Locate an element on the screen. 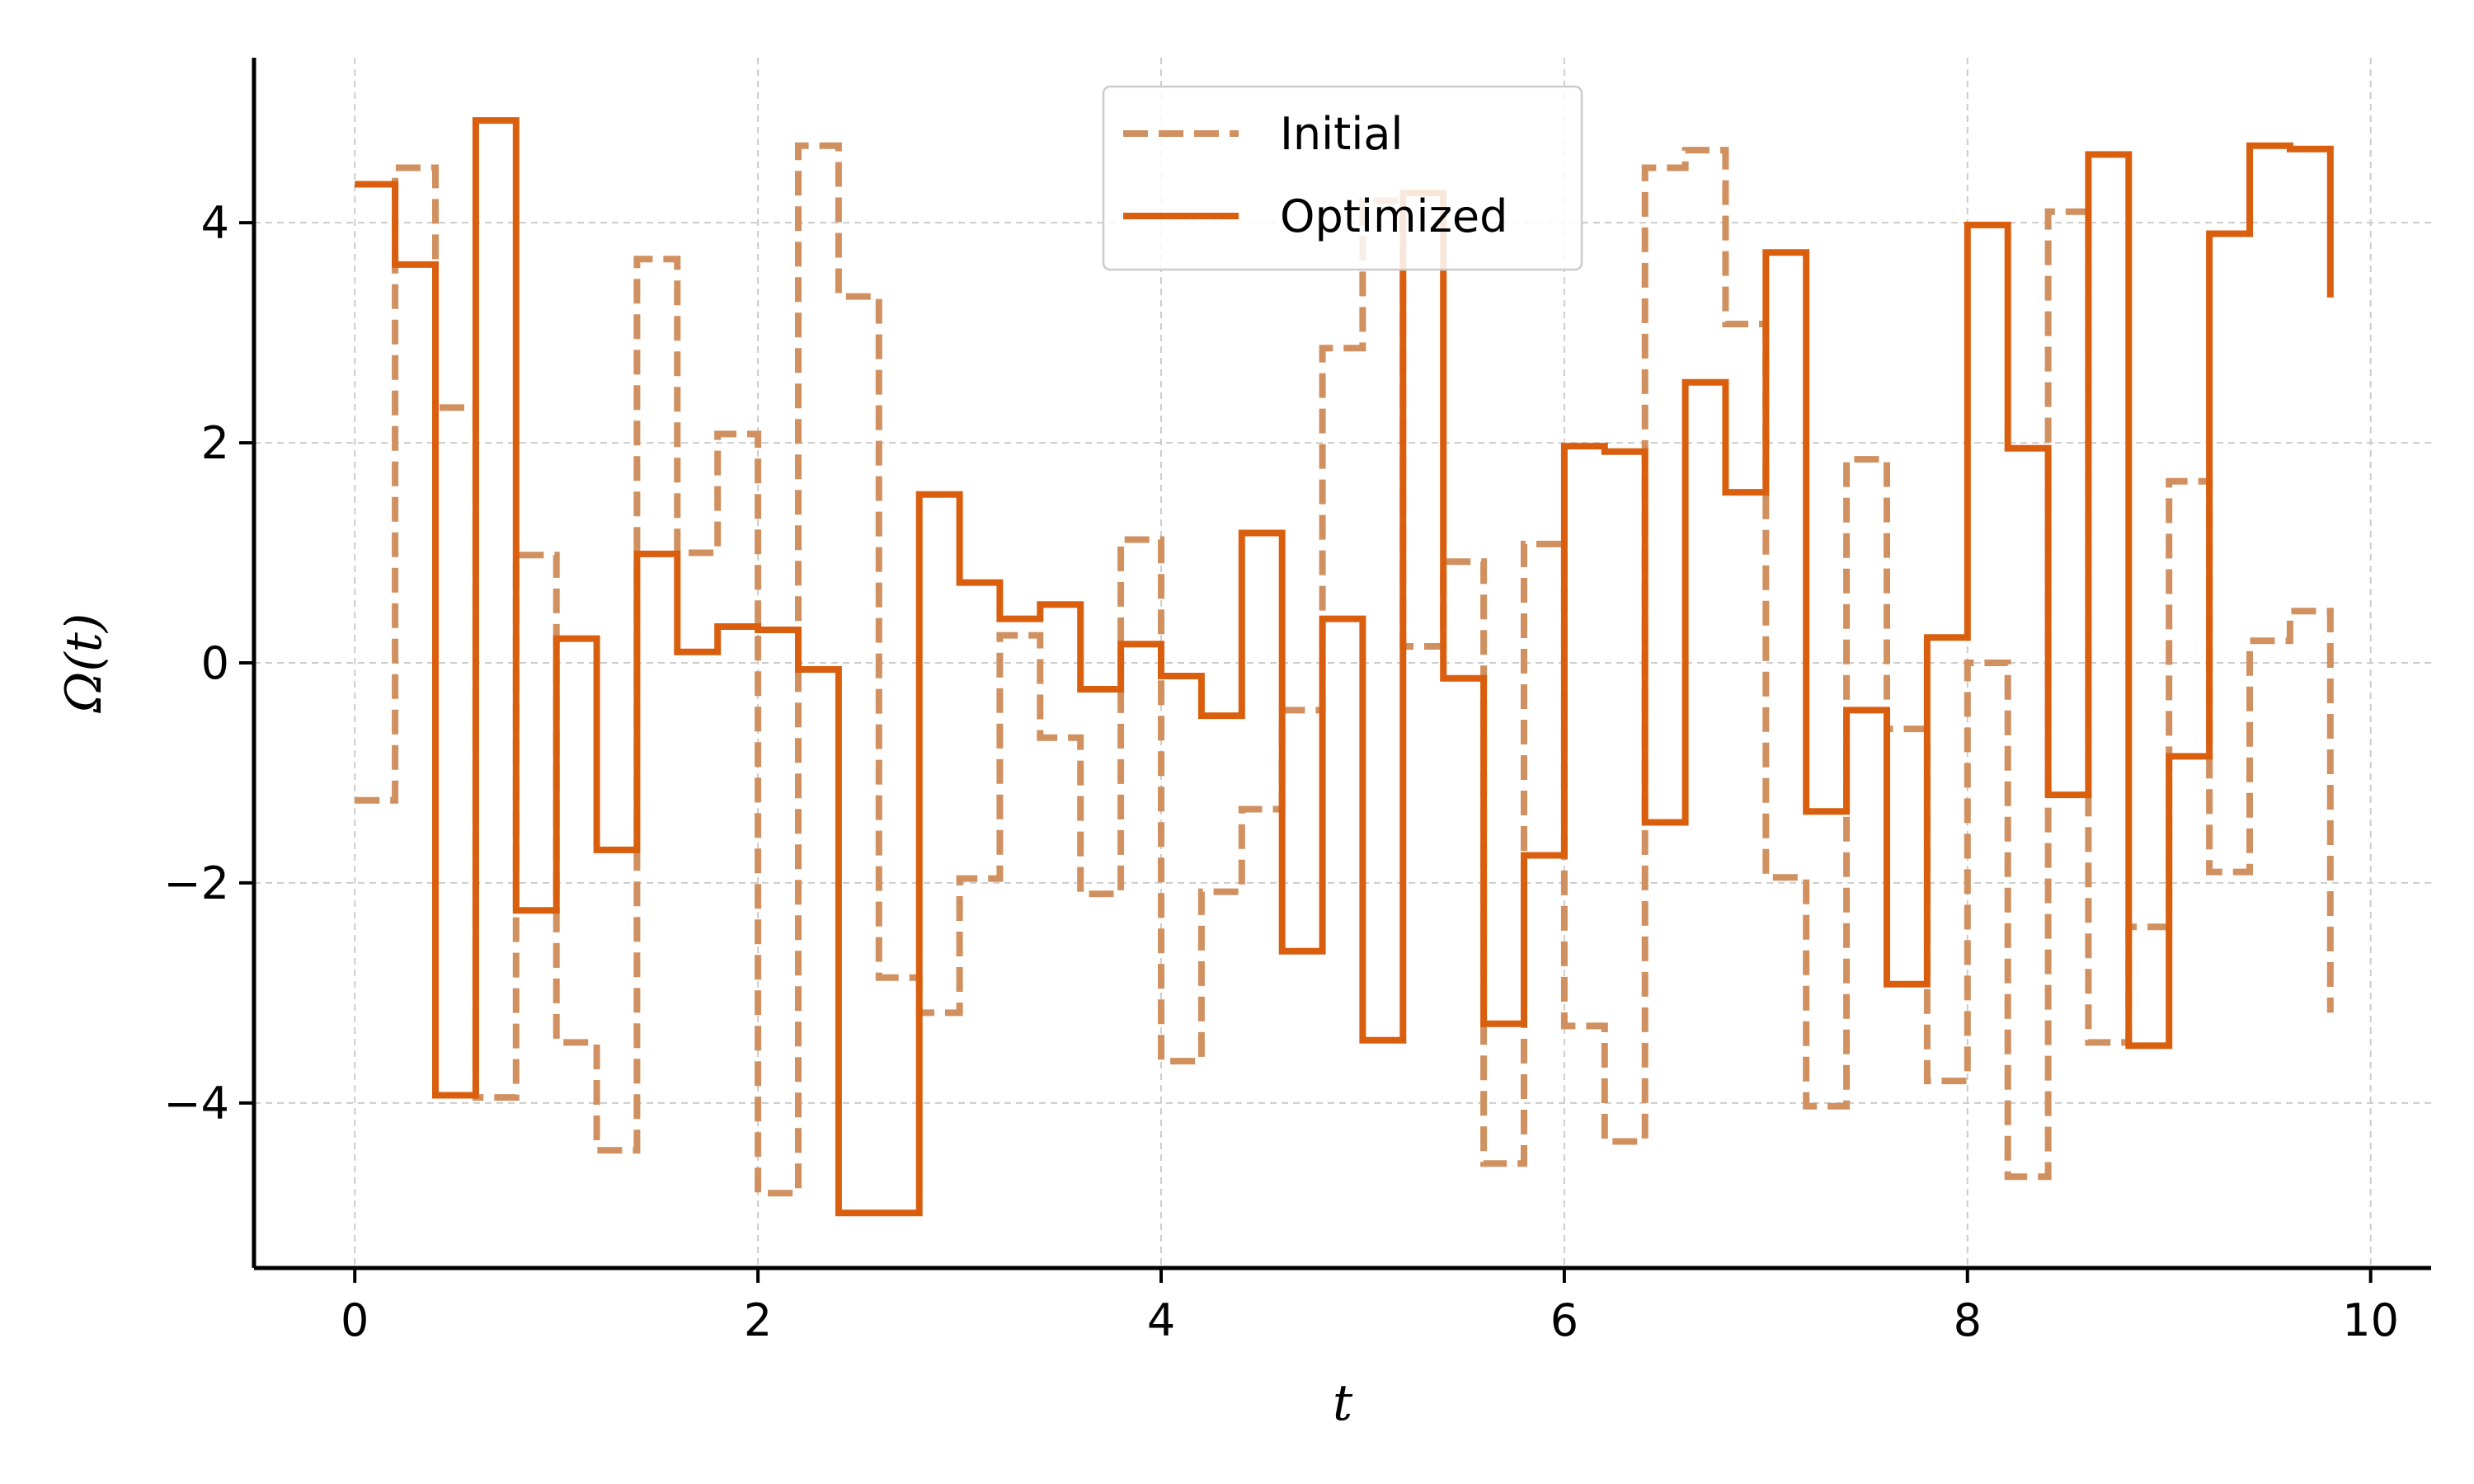 This screenshot has height=1484, width=2474. y-axis-title: Ω(t) is located at coordinates (84, 663).